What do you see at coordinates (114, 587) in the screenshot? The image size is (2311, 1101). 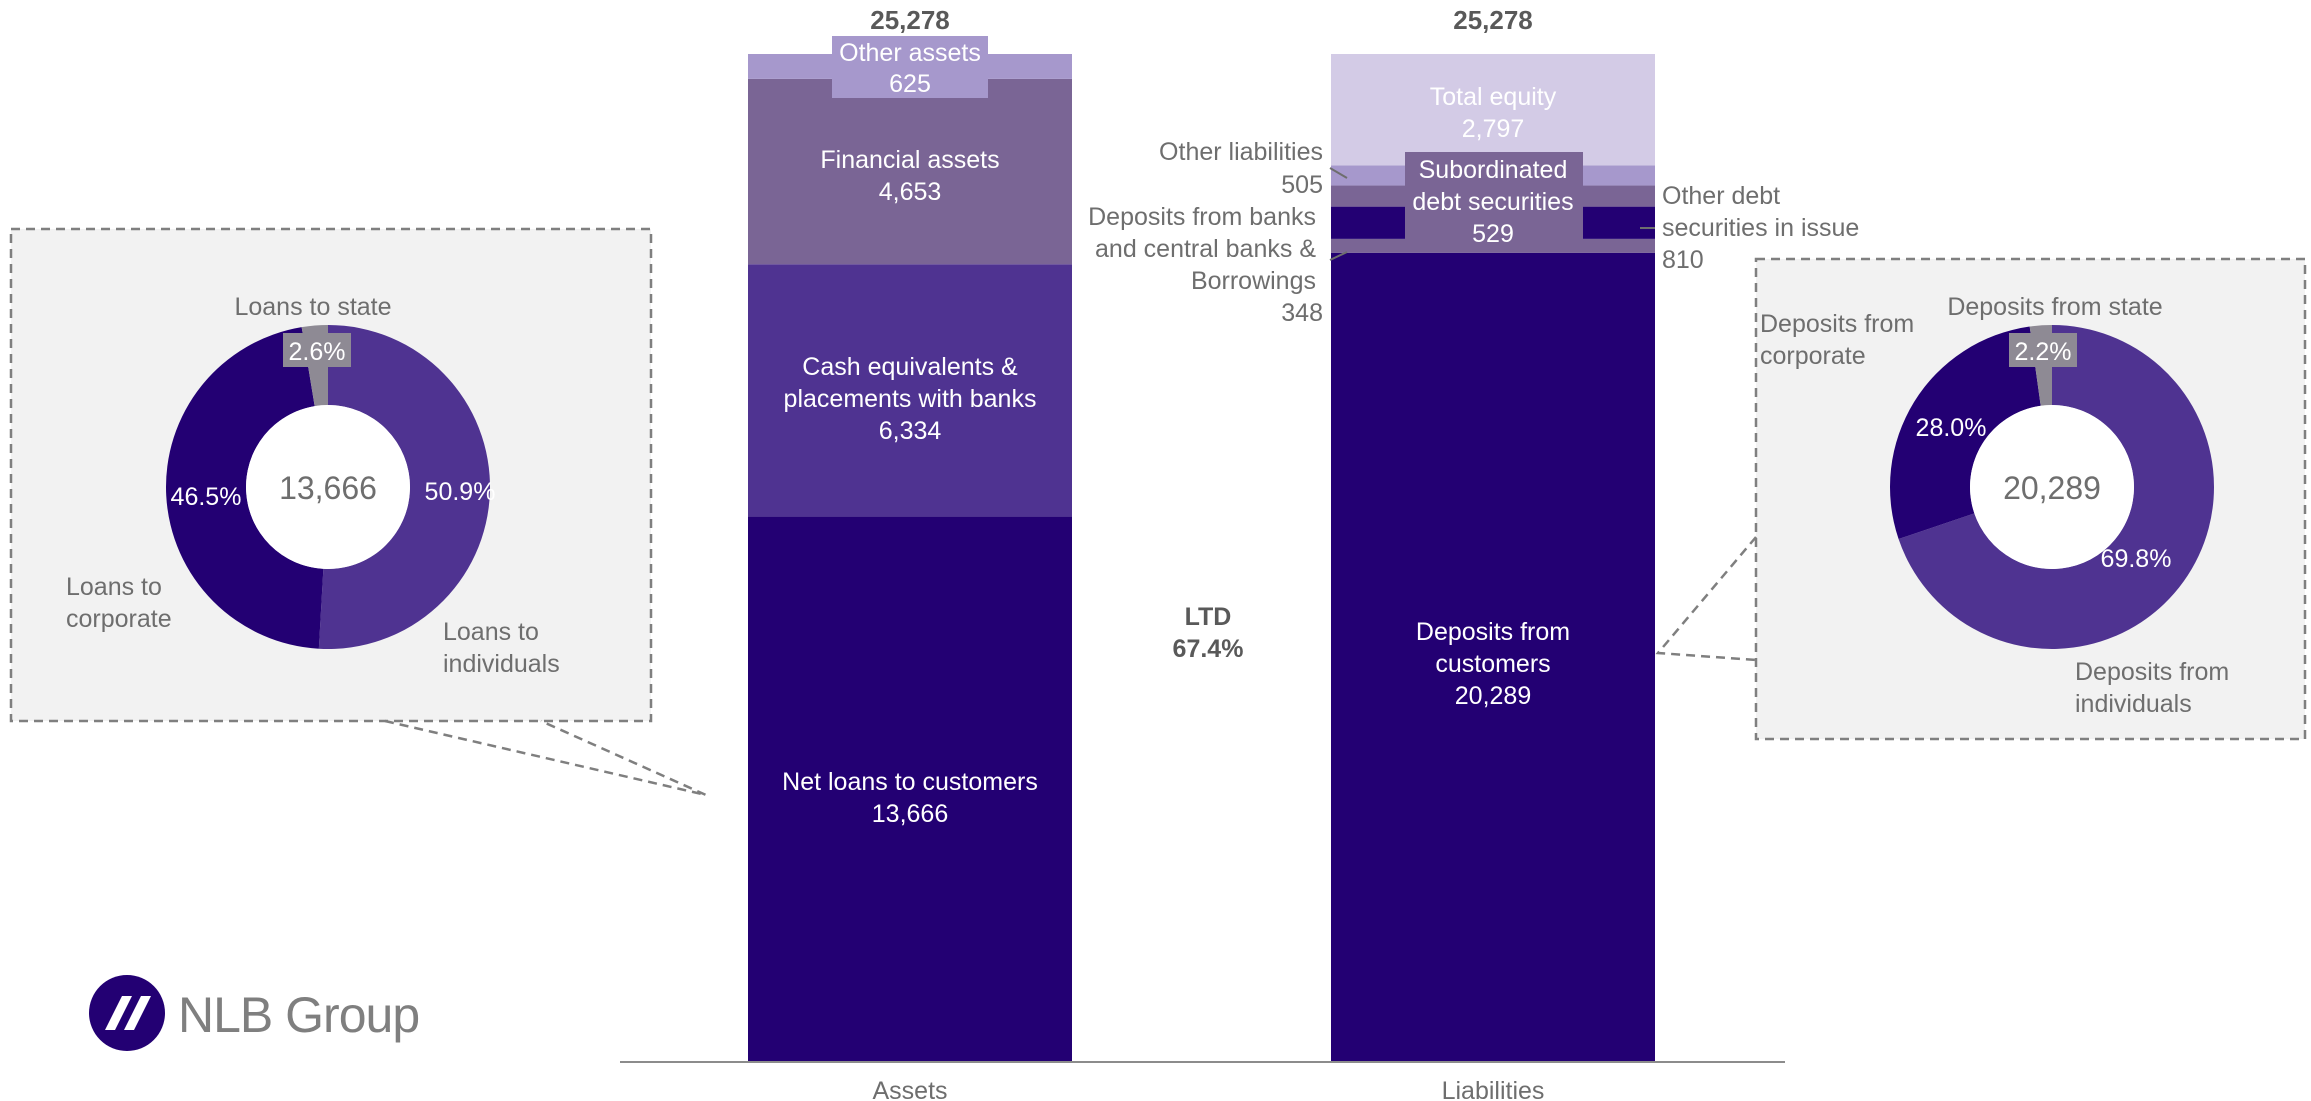 I see `loans-donut-label-corporate: Loans to` at bounding box center [114, 587].